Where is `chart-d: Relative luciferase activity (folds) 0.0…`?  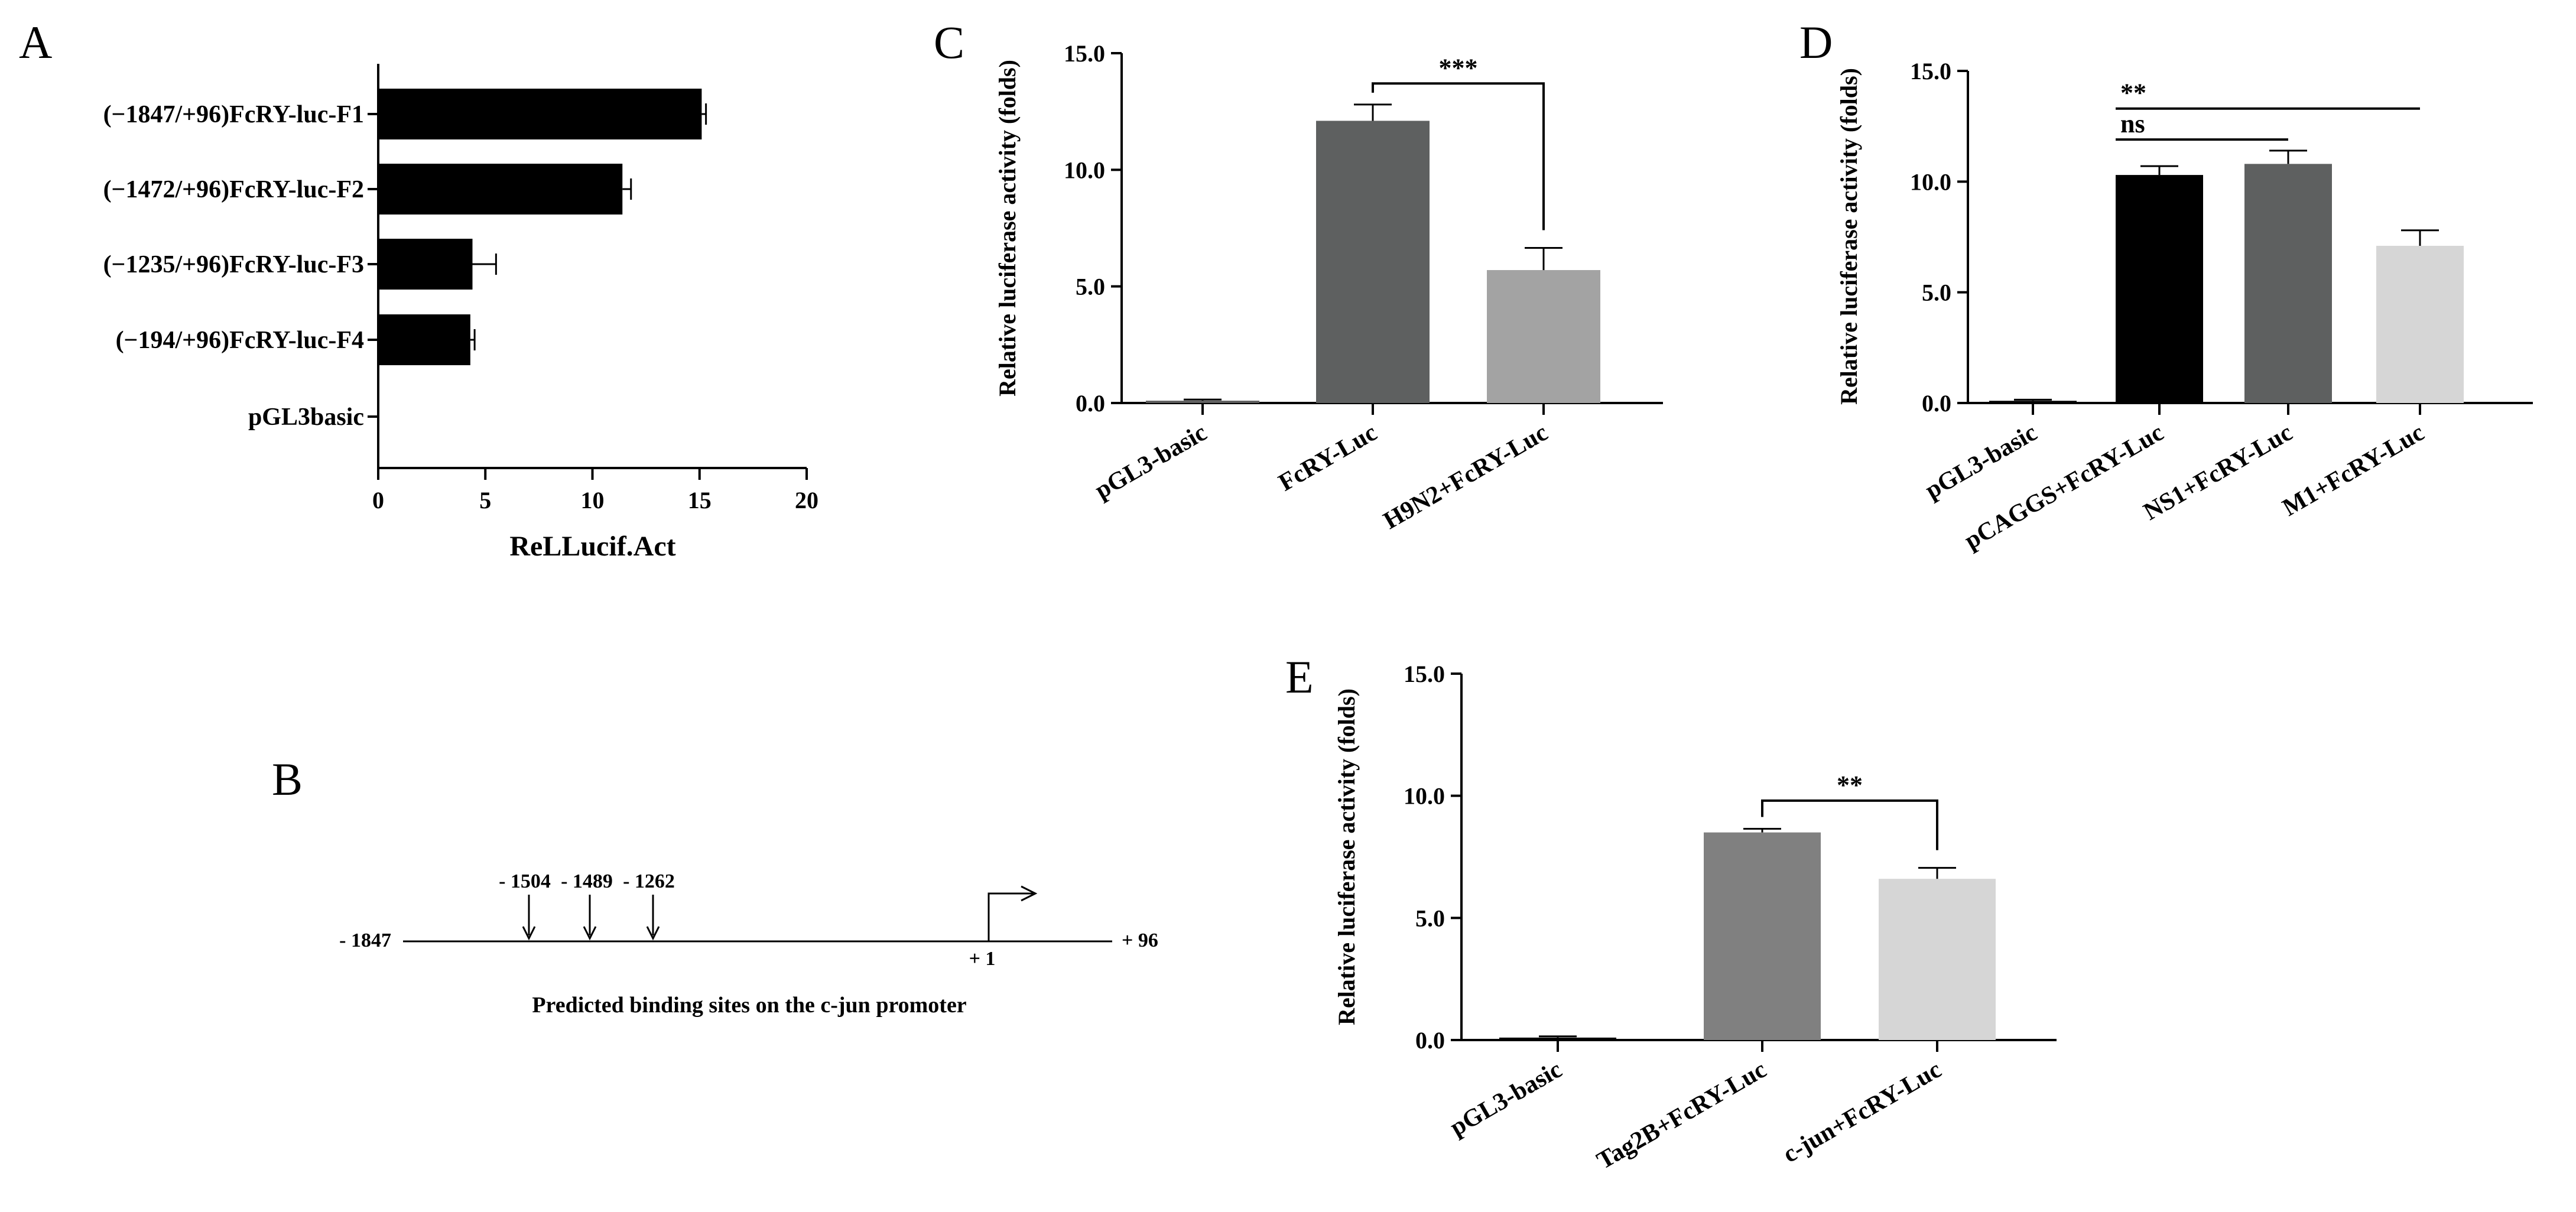
chart-d: Relative luciferase activity (folds) 0.0… is located at coordinates (2184, 306).